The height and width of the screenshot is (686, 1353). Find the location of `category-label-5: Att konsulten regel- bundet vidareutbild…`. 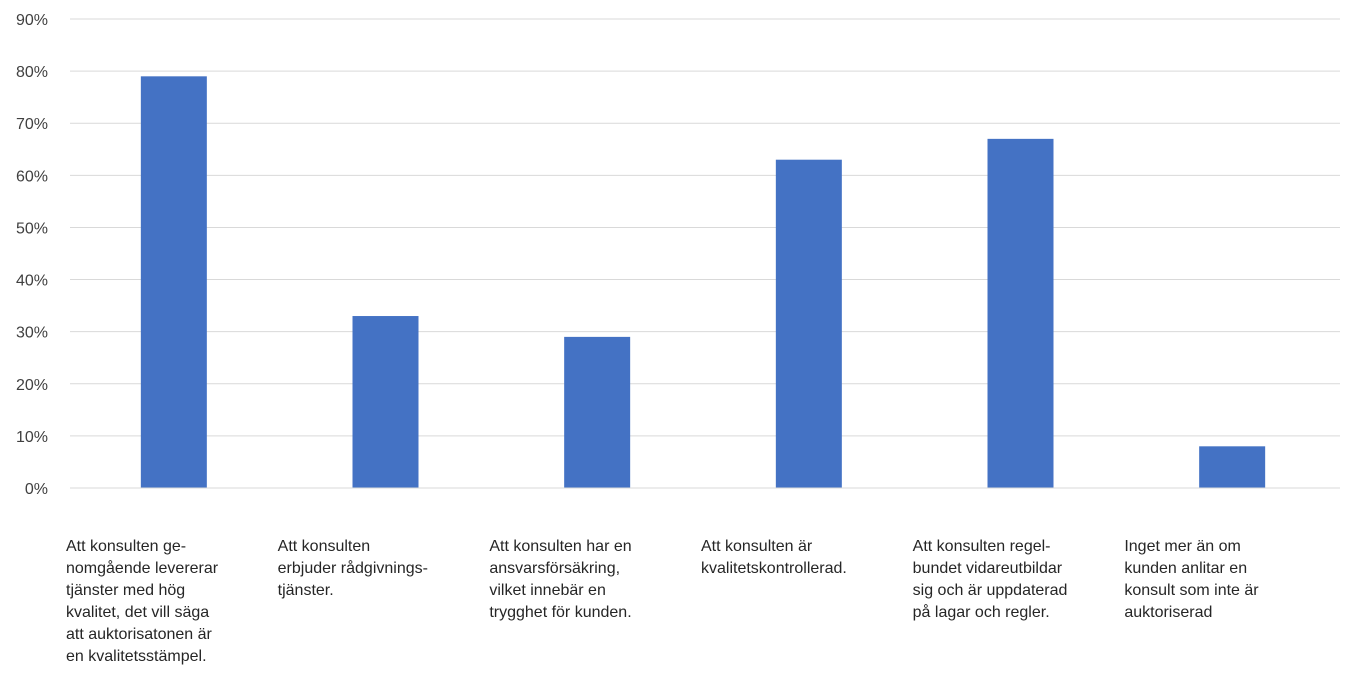

category-label-5: Att konsulten regel- bundet vidareutbild… is located at coordinates (990, 579).